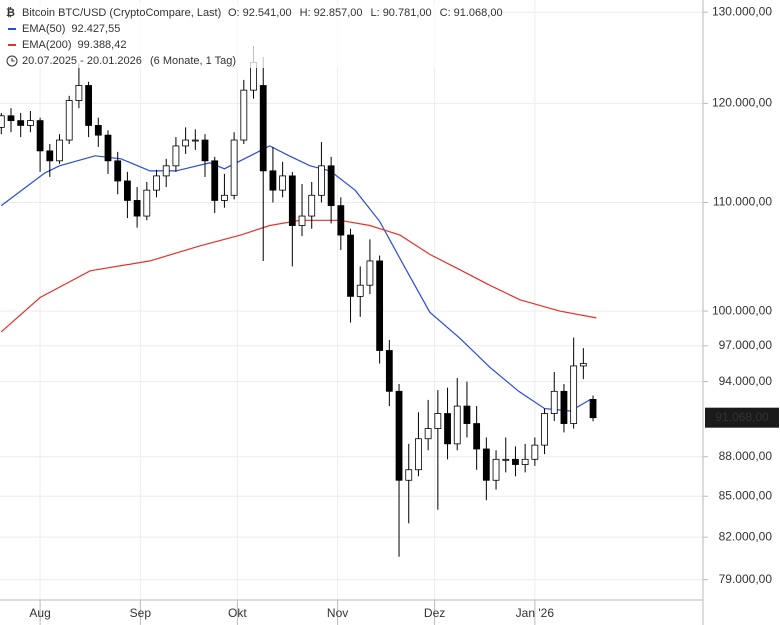 The image size is (780, 625). What do you see at coordinates (39, 613) in the screenshot?
I see `x-tick-label: Aug` at bounding box center [39, 613].